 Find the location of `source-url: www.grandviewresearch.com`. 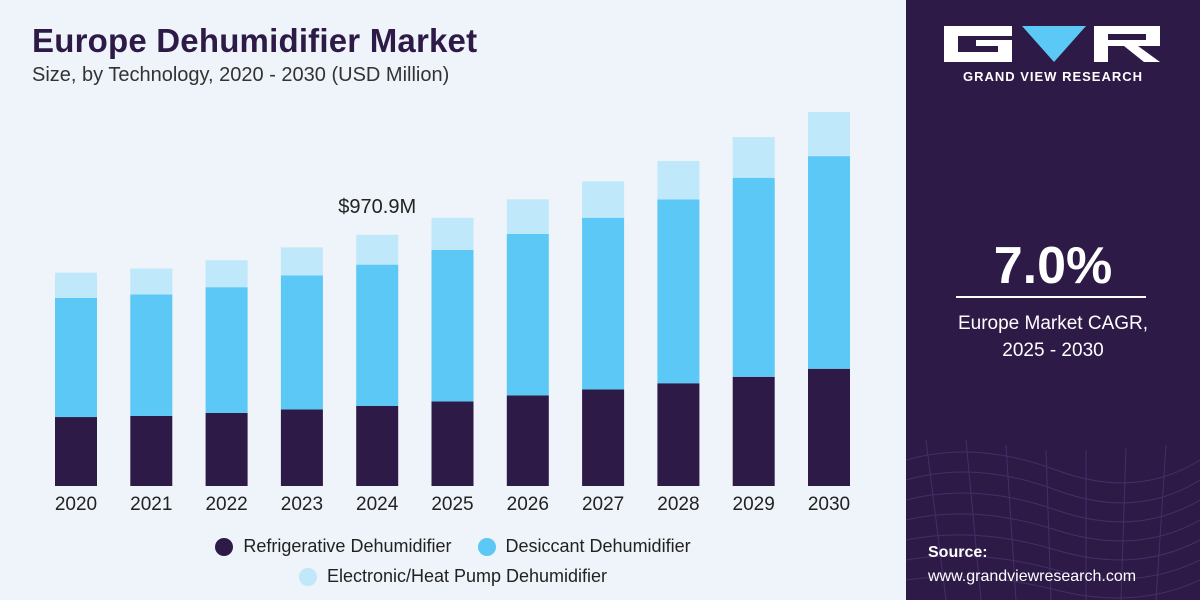

source-url: www.grandviewresearch.com is located at coordinates (1032, 576).